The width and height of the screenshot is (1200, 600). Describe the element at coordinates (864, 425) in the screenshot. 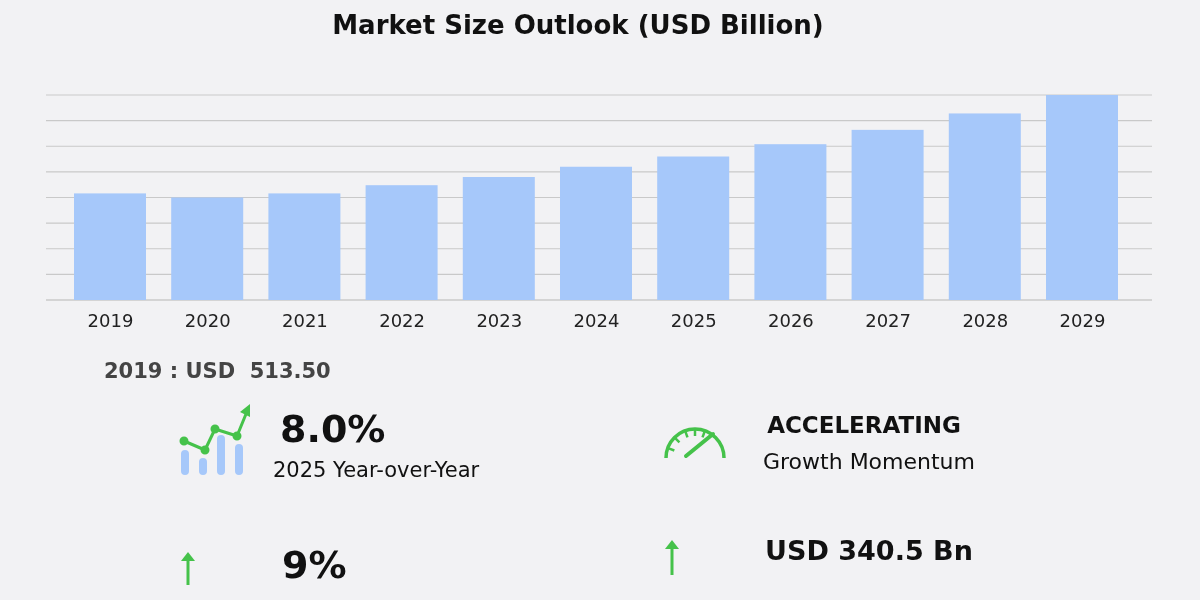

I see `text: ACCELERATING` at that location.